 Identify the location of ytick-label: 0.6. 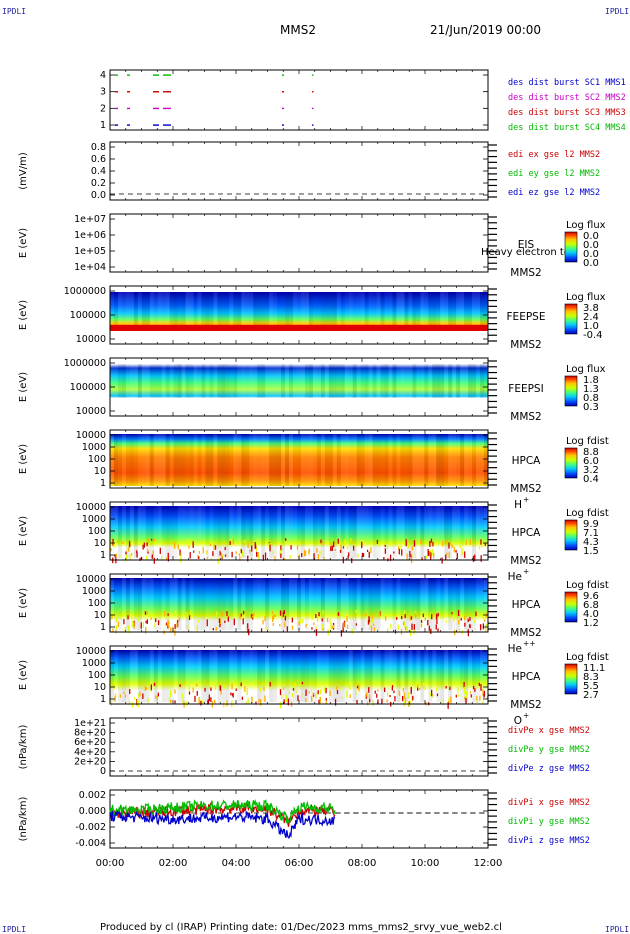
(98, 159).